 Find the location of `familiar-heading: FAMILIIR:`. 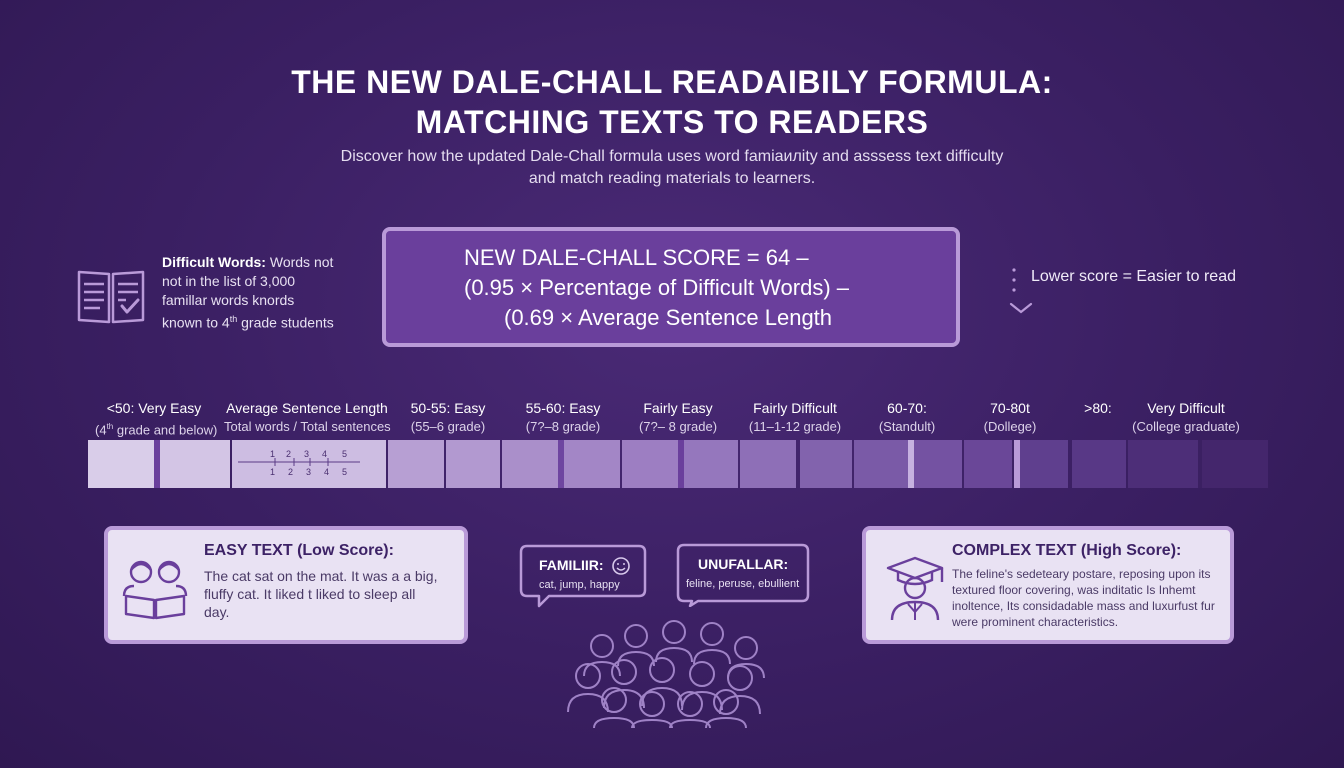

familiar-heading: FAMILIIR: is located at coordinates (571, 565).